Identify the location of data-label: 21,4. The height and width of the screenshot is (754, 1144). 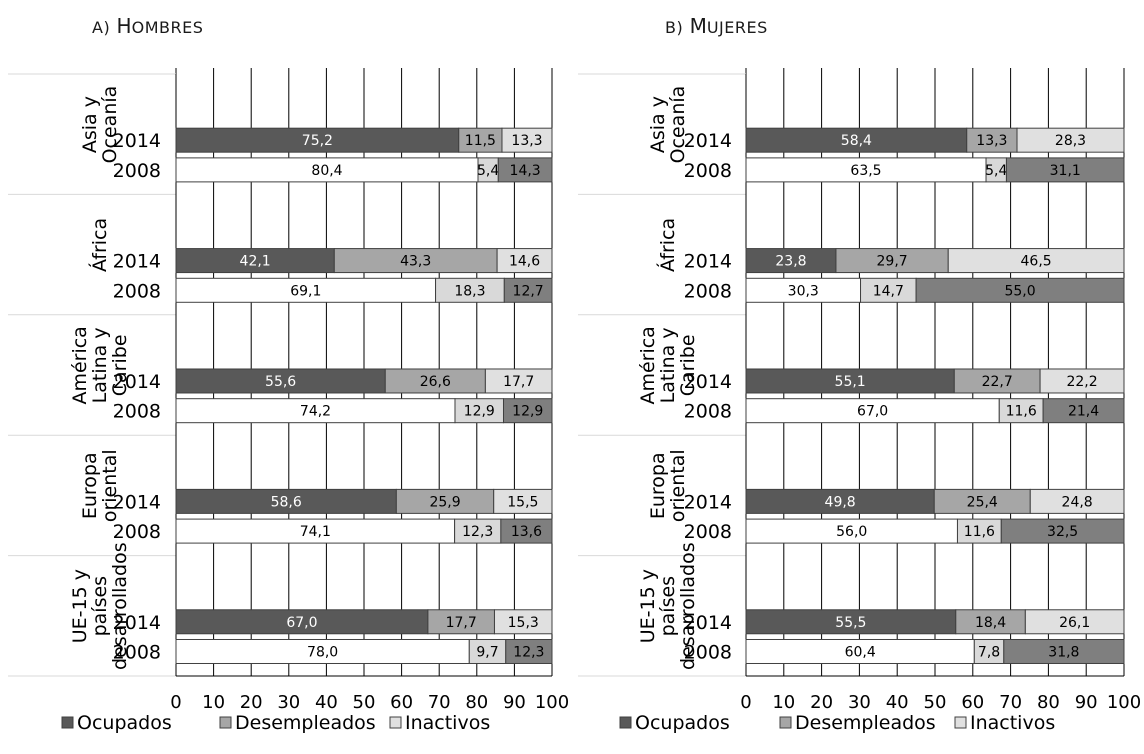
(1083, 412).